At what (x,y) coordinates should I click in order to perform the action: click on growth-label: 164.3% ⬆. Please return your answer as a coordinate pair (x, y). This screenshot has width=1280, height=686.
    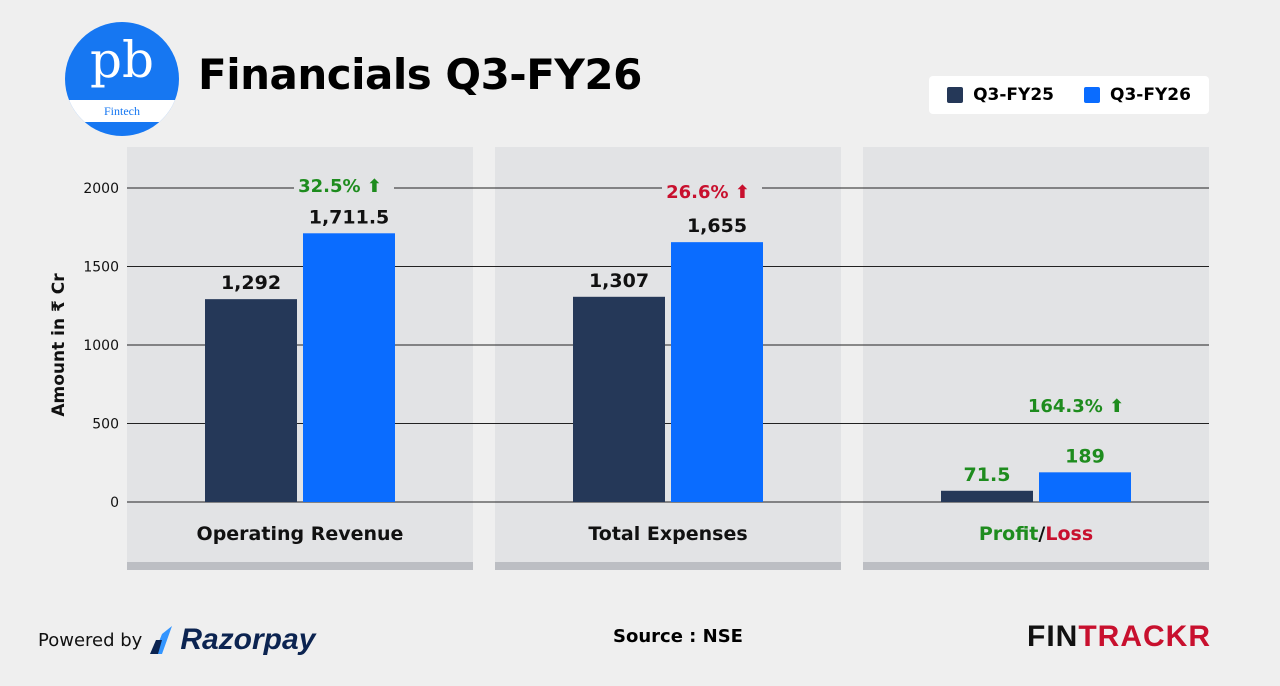
    Looking at the image, I should click on (1076, 406).